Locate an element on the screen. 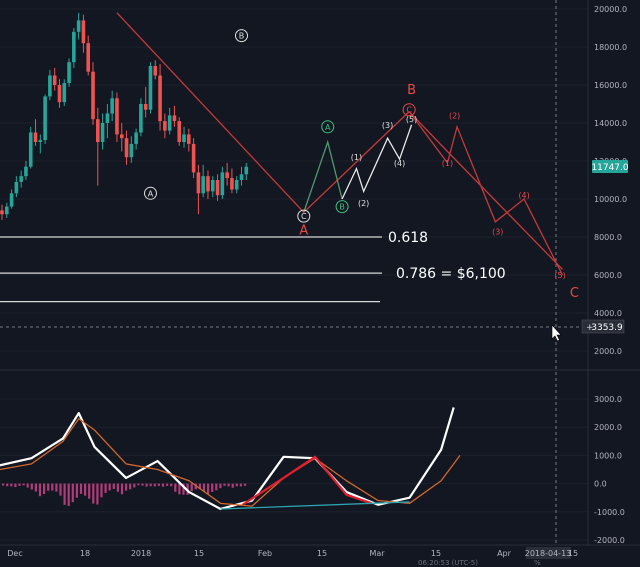  macd-tick-label: -1000.0 is located at coordinates (609, 512).